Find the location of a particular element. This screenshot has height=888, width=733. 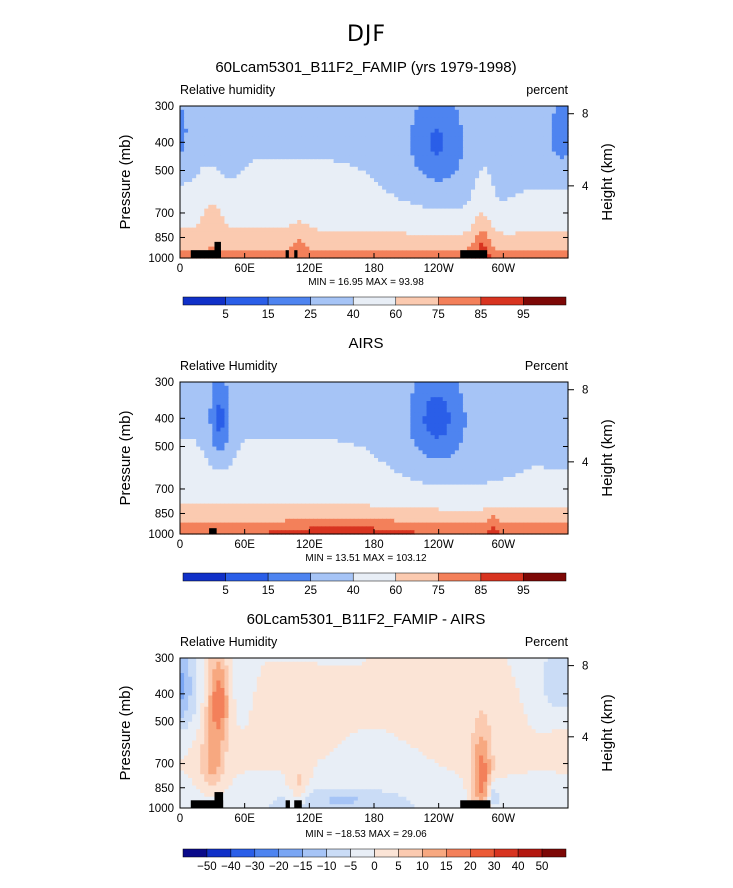

figure-title: DJF is located at coordinates (366, 34).